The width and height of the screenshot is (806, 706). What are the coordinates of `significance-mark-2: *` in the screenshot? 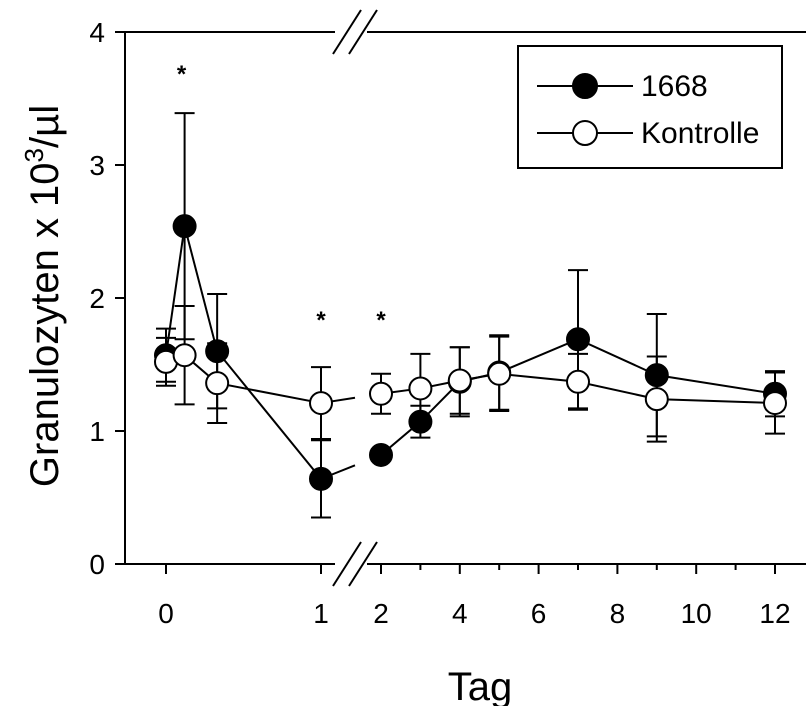 It's located at (381, 320).